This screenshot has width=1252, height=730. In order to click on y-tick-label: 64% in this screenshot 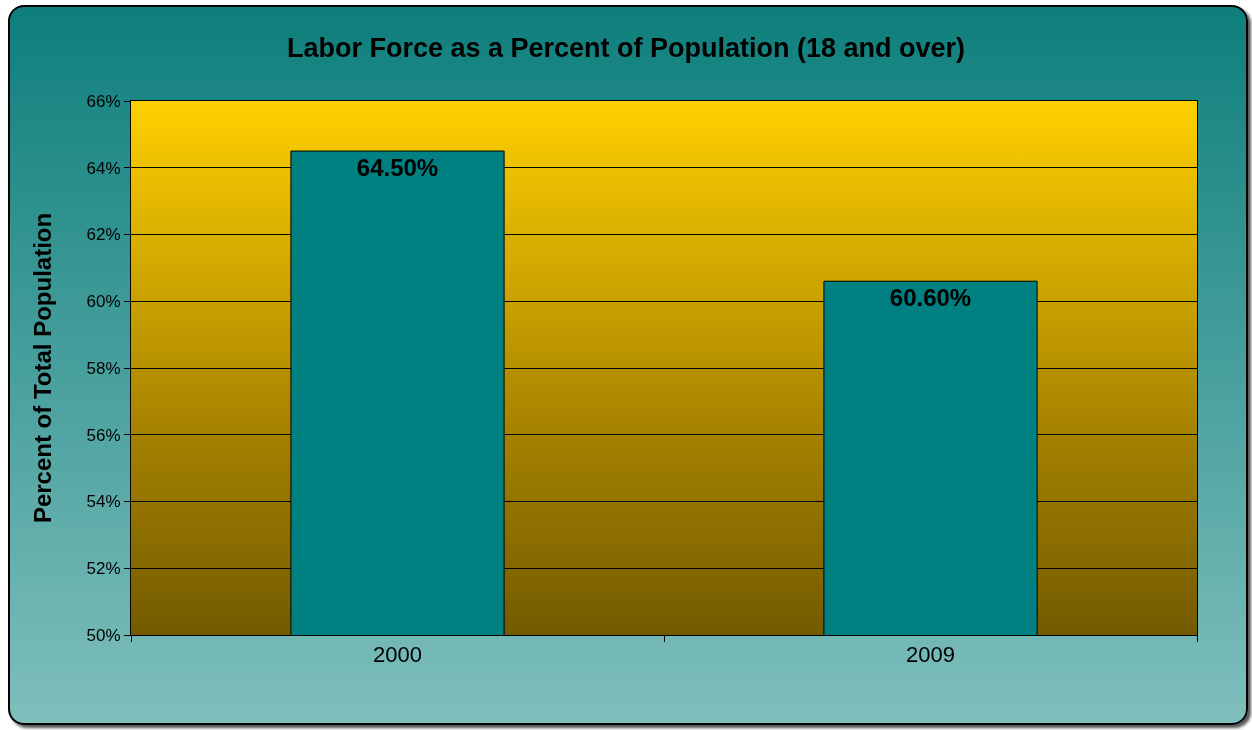, I will do `click(103, 168)`.